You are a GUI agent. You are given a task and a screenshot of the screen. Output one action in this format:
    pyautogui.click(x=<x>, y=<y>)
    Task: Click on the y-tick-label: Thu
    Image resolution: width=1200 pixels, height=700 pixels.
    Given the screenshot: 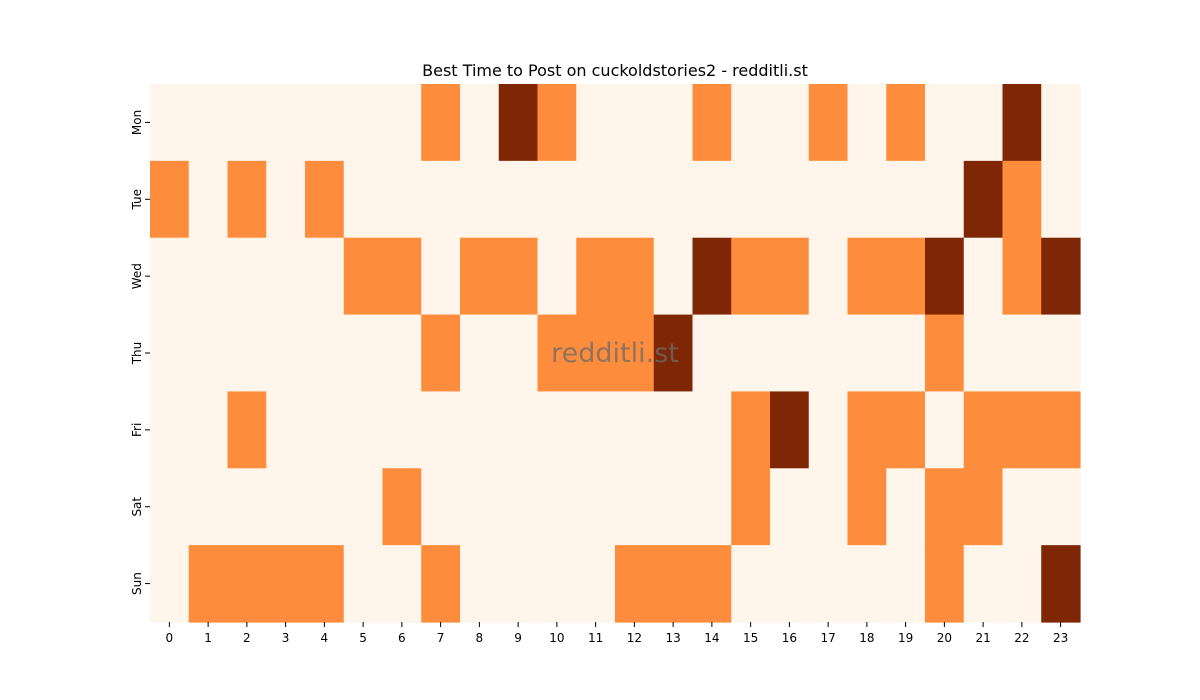 What is the action you would take?
    pyautogui.click(x=137, y=354)
    